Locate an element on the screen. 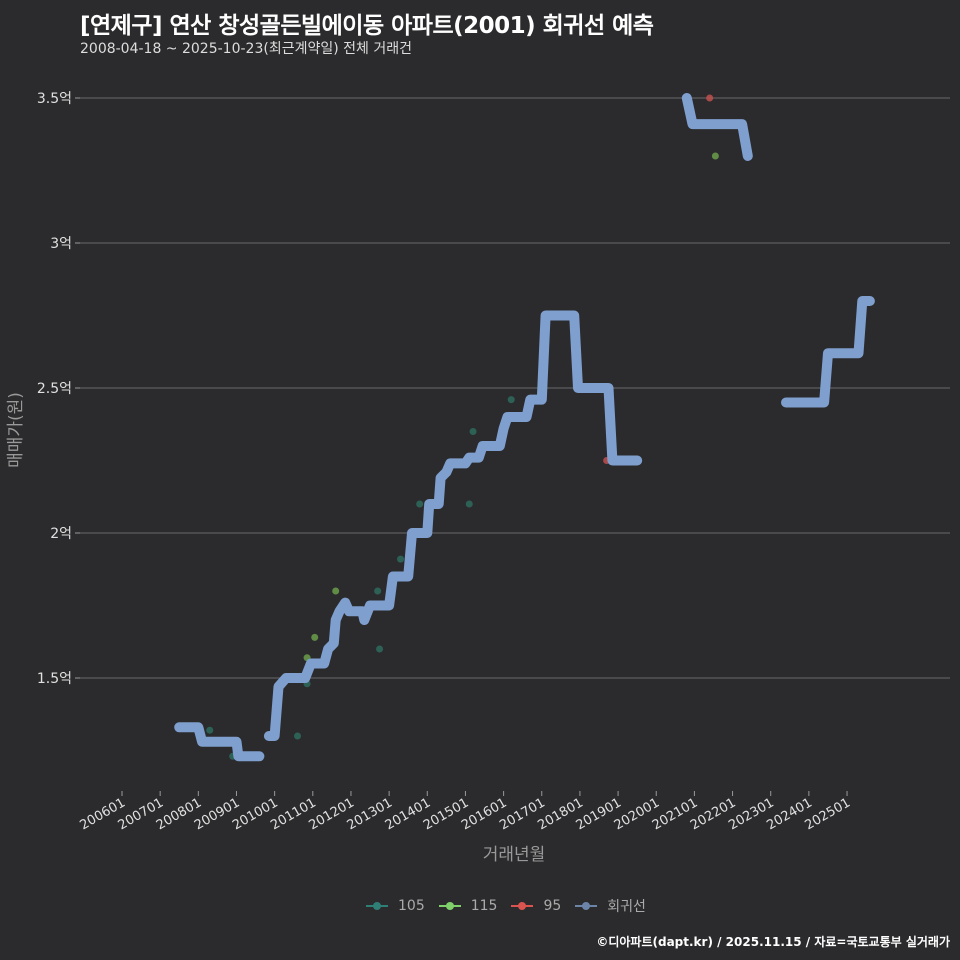 Image resolution: width=960 pixels, height=960 pixels. chart-subtitle: 2008-04-18 ~ 2025-10-23(최근계약일) 전체 거래건 is located at coordinates (246, 49).